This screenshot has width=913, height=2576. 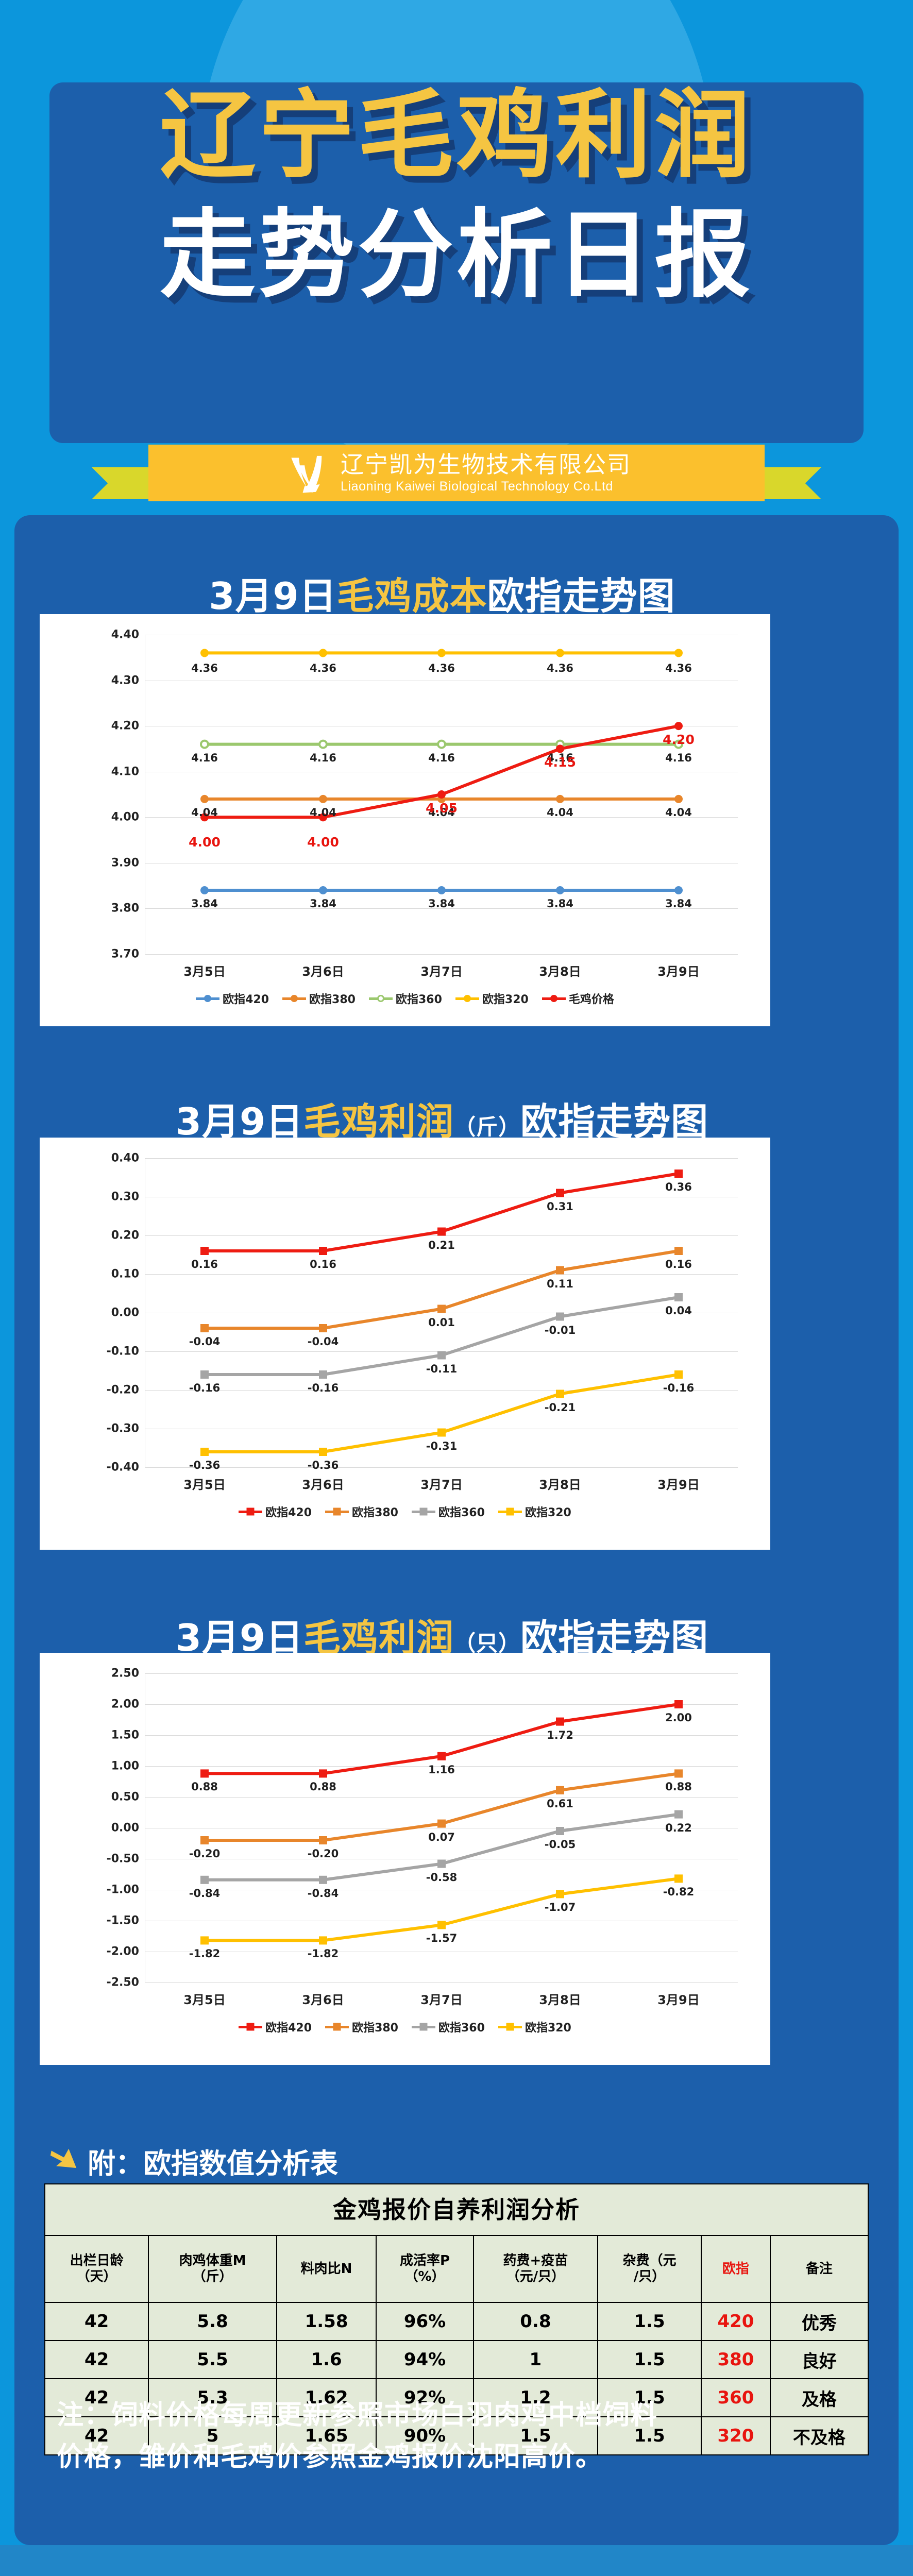 What do you see at coordinates (456, 255) in the screenshot?
I see `hero-title-line-2: 走势分析日报` at bounding box center [456, 255].